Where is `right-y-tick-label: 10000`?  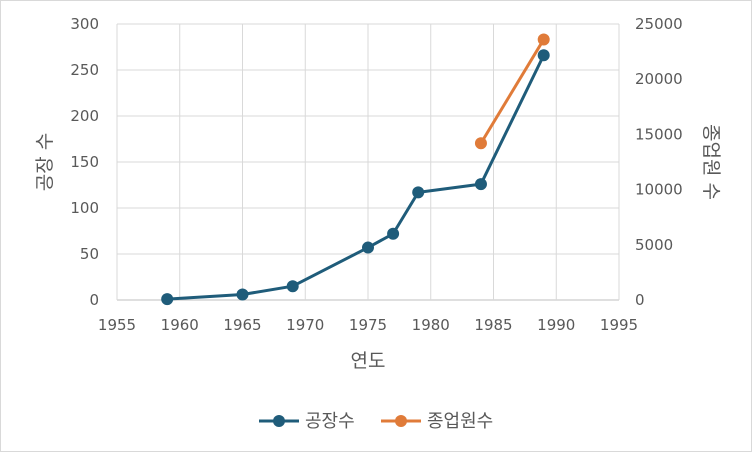
right-y-tick-label: 10000 is located at coordinates (659, 190).